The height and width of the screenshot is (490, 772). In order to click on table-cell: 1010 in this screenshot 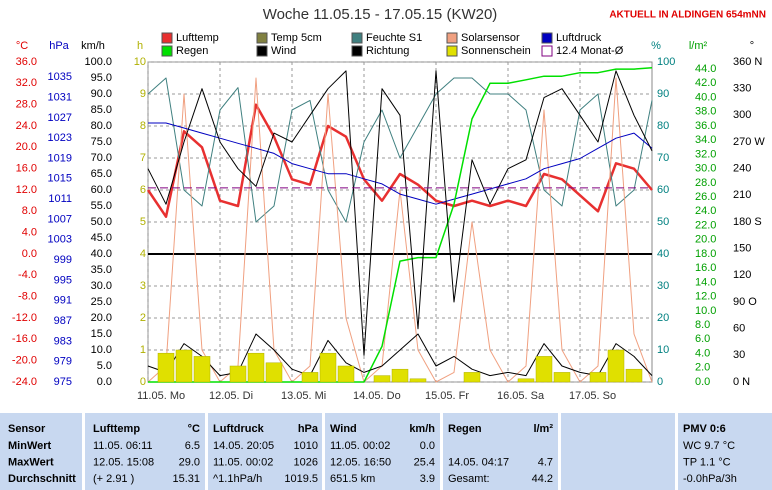, I will do `click(306, 446)`.